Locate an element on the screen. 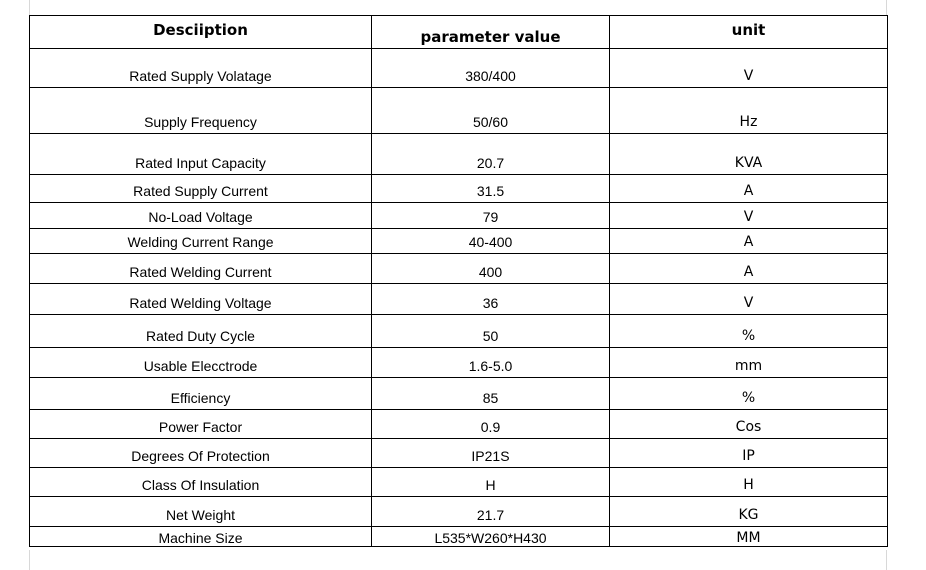  unit-cell: mm is located at coordinates (748, 362).